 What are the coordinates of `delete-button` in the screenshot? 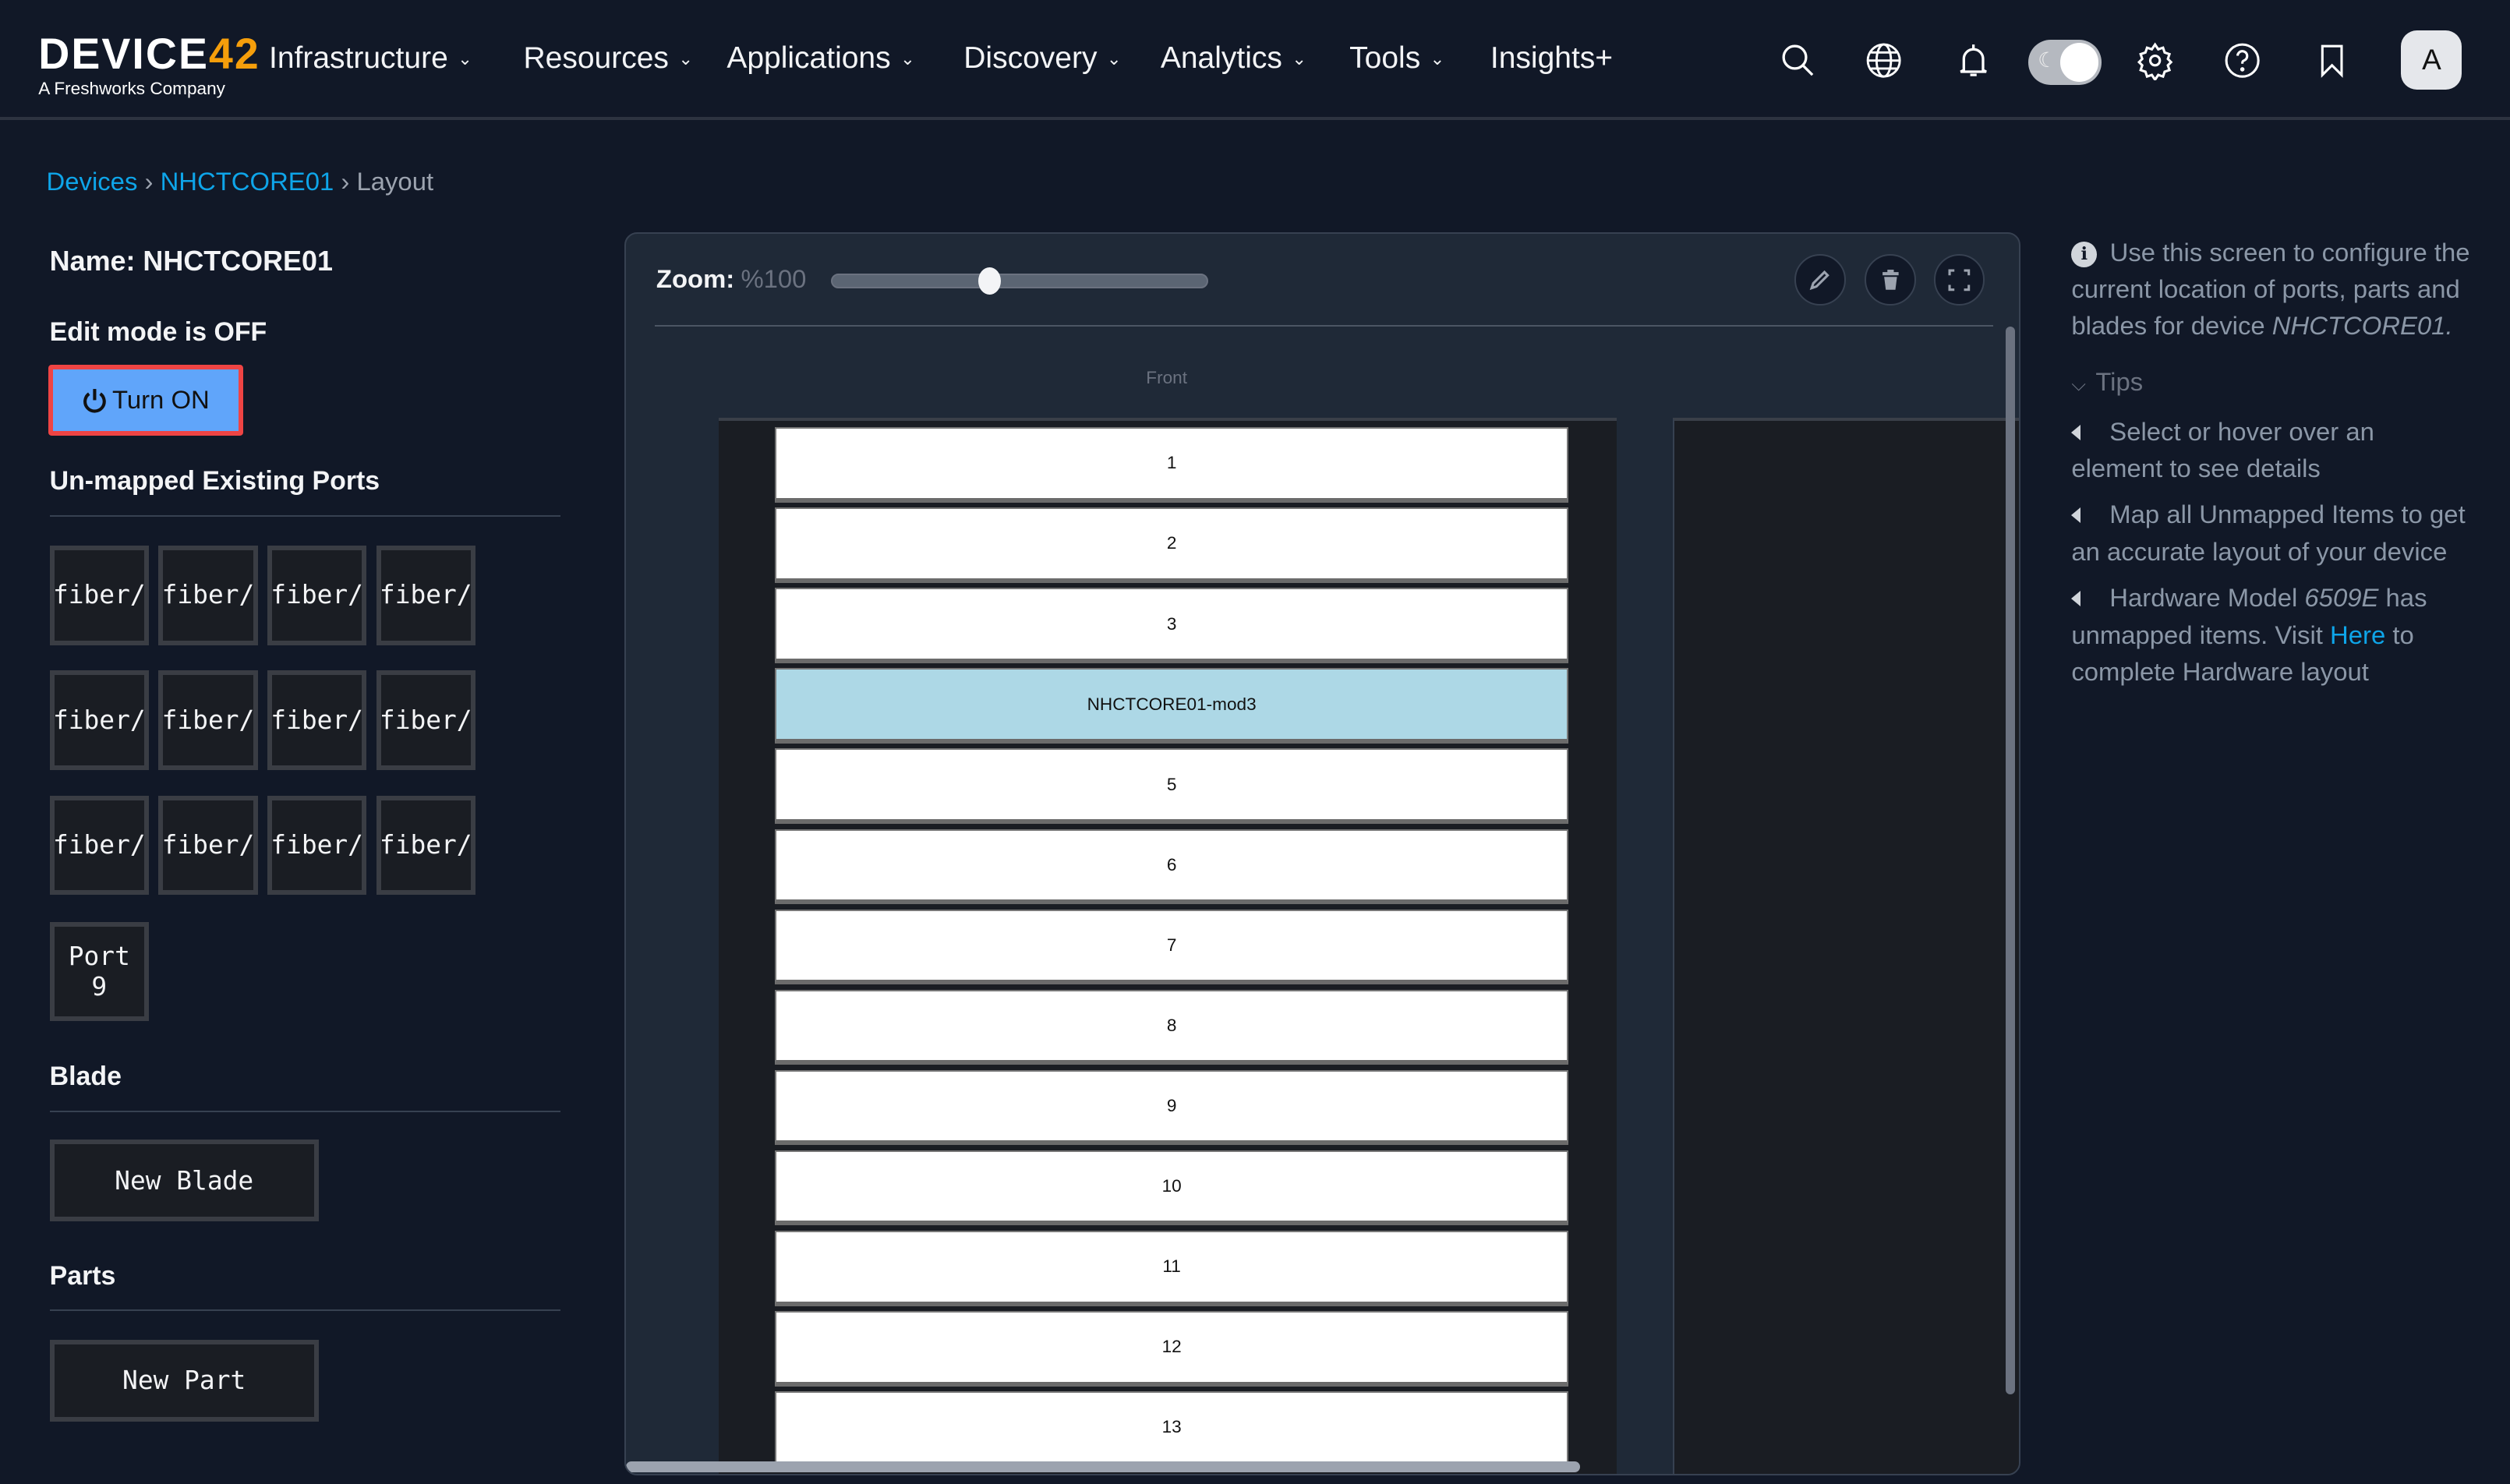 It's located at (1891, 280).